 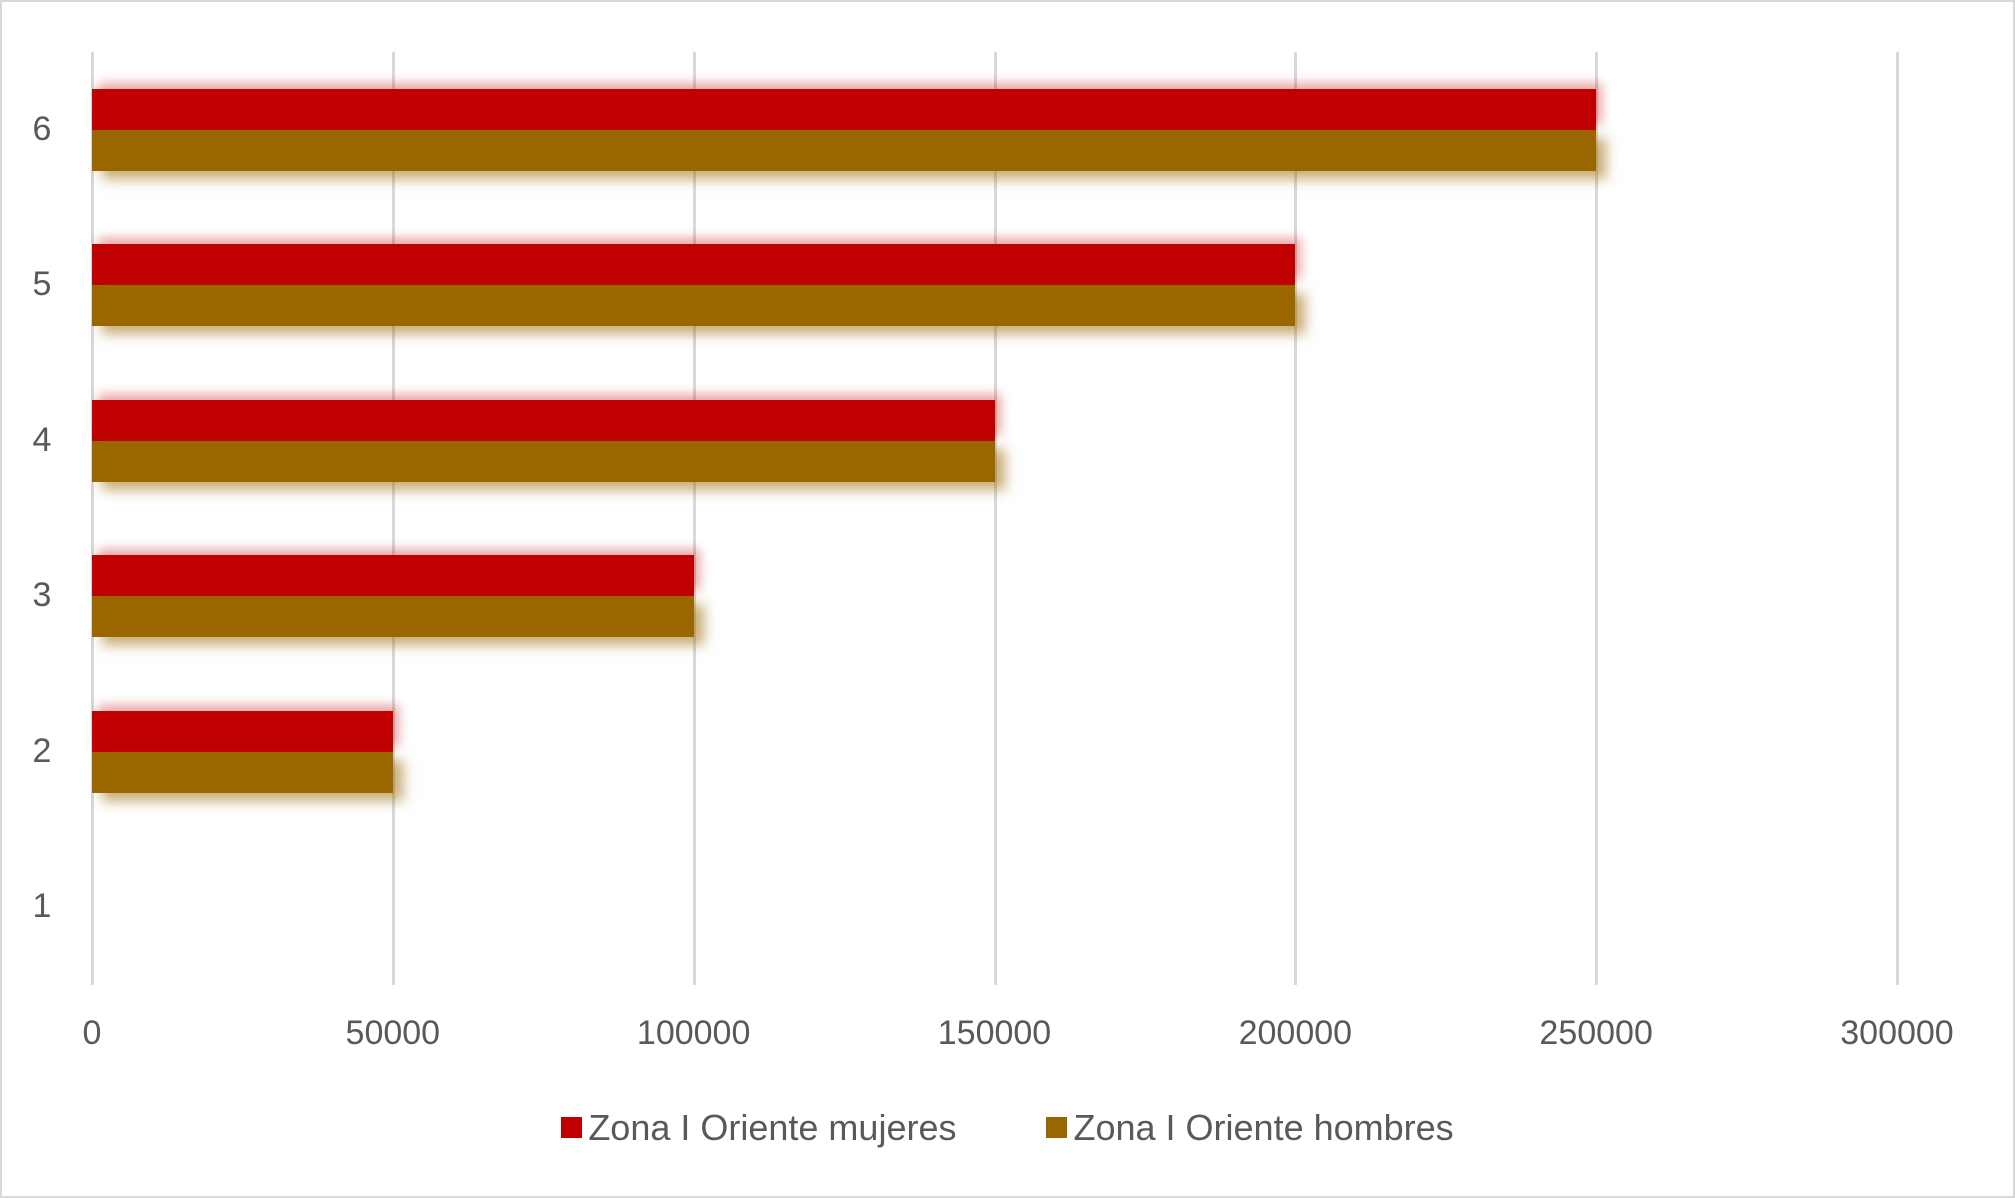 What do you see at coordinates (42, 906) in the screenshot?
I see `y-tick-label: 1` at bounding box center [42, 906].